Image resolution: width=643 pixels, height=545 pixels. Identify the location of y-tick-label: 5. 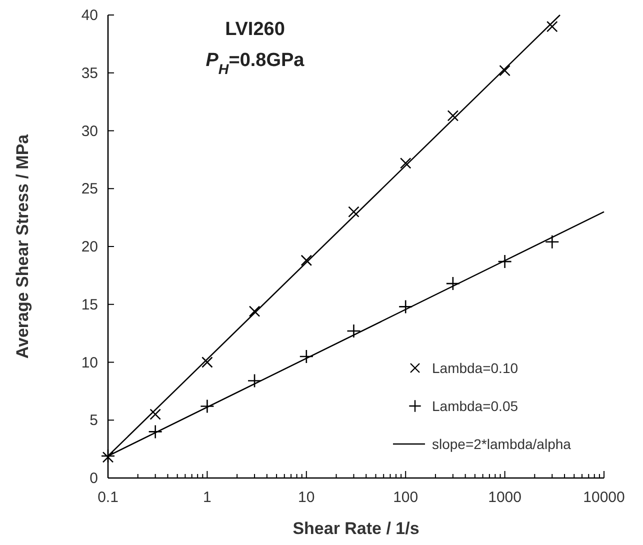
(94, 421).